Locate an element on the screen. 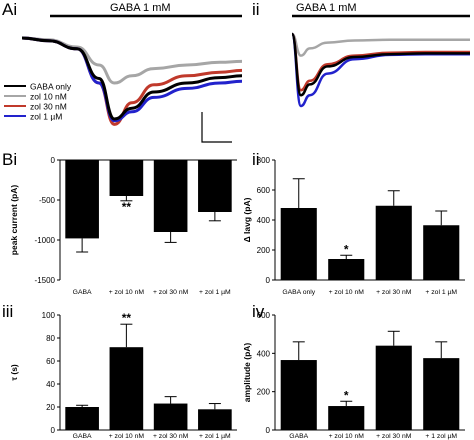  category-label-bi-1: + zol 10 nM is located at coordinates (127, 292).